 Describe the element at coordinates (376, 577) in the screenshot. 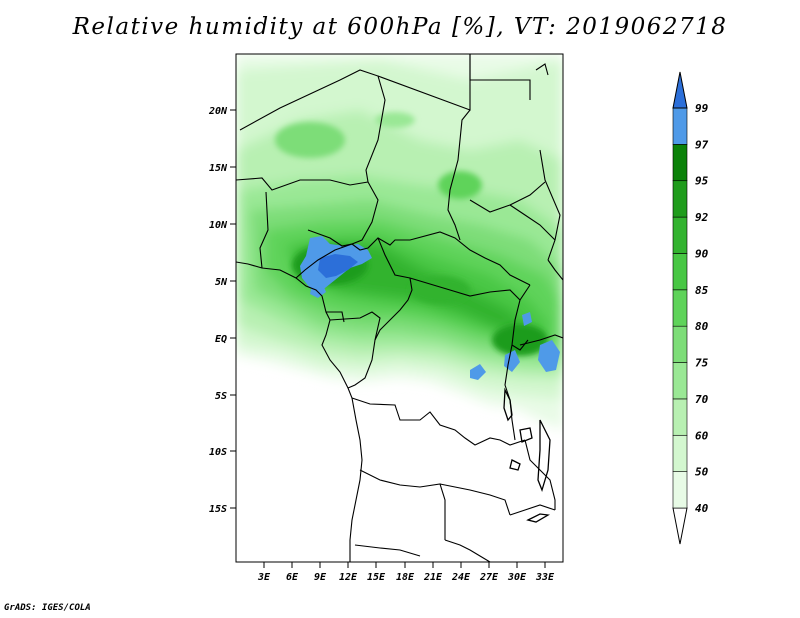

I see `lon-tick-label: 15E` at that location.